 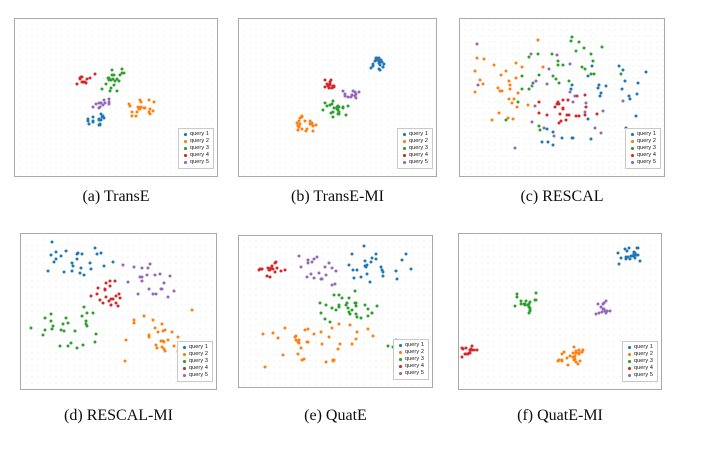 What do you see at coordinates (199, 148) in the screenshot?
I see `legend-label: query 3` at bounding box center [199, 148].